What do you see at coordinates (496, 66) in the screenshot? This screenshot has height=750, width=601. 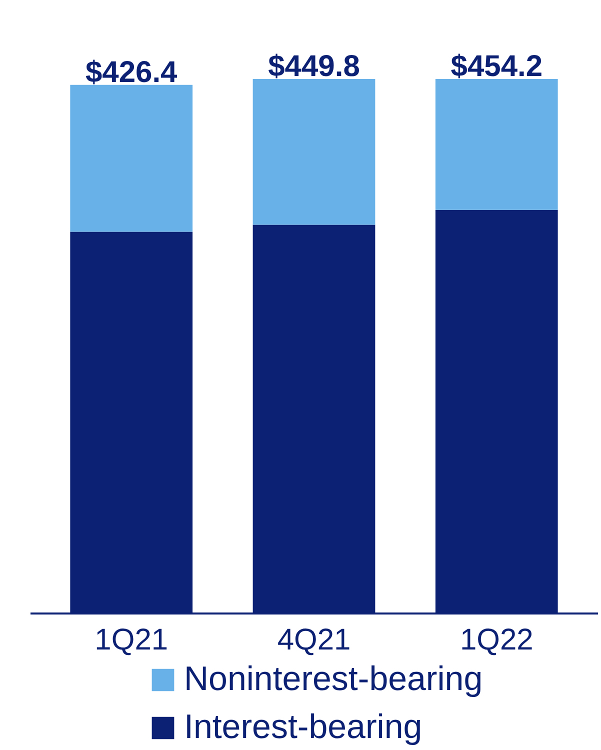 I see `annotation: $454.2` at bounding box center [496, 66].